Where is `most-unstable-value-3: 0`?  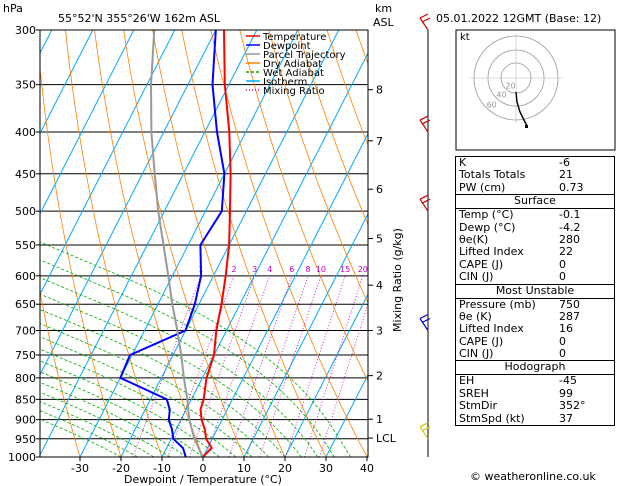 most-unstable-value-3: 0 is located at coordinates (562, 341).